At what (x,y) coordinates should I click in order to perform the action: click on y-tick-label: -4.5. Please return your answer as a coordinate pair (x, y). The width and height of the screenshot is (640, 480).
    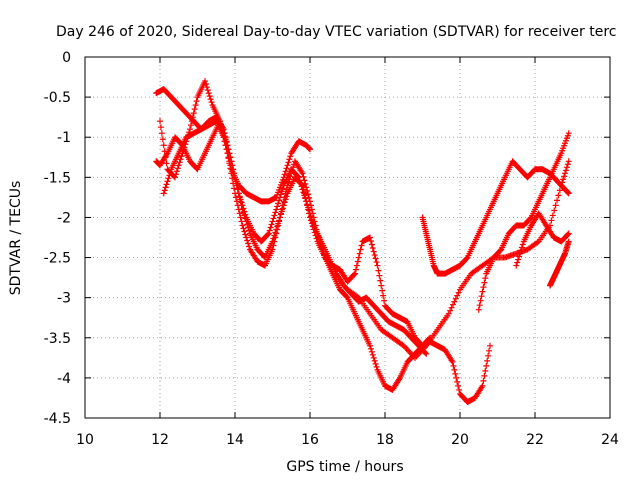
    Looking at the image, I should click on (57, 419).